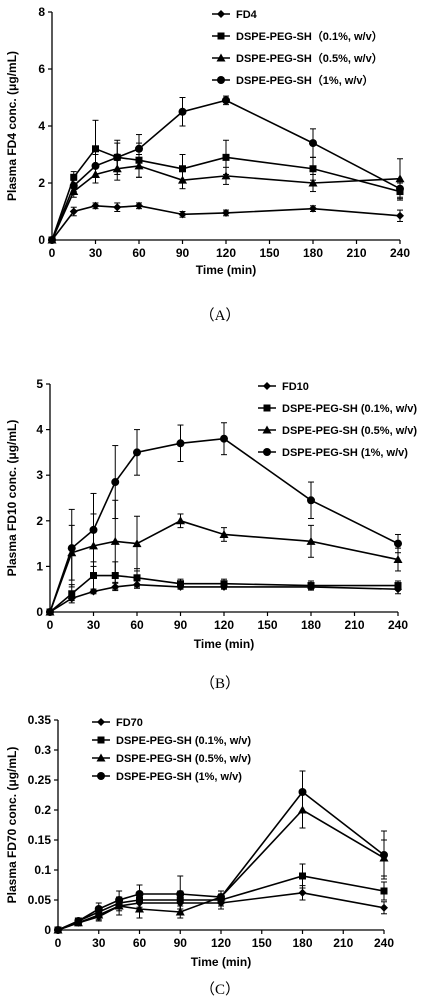 Image resolution: width=440 pixels, height=1000 pixels. I want to click on x-tick-label: 30, so click(99, 943).